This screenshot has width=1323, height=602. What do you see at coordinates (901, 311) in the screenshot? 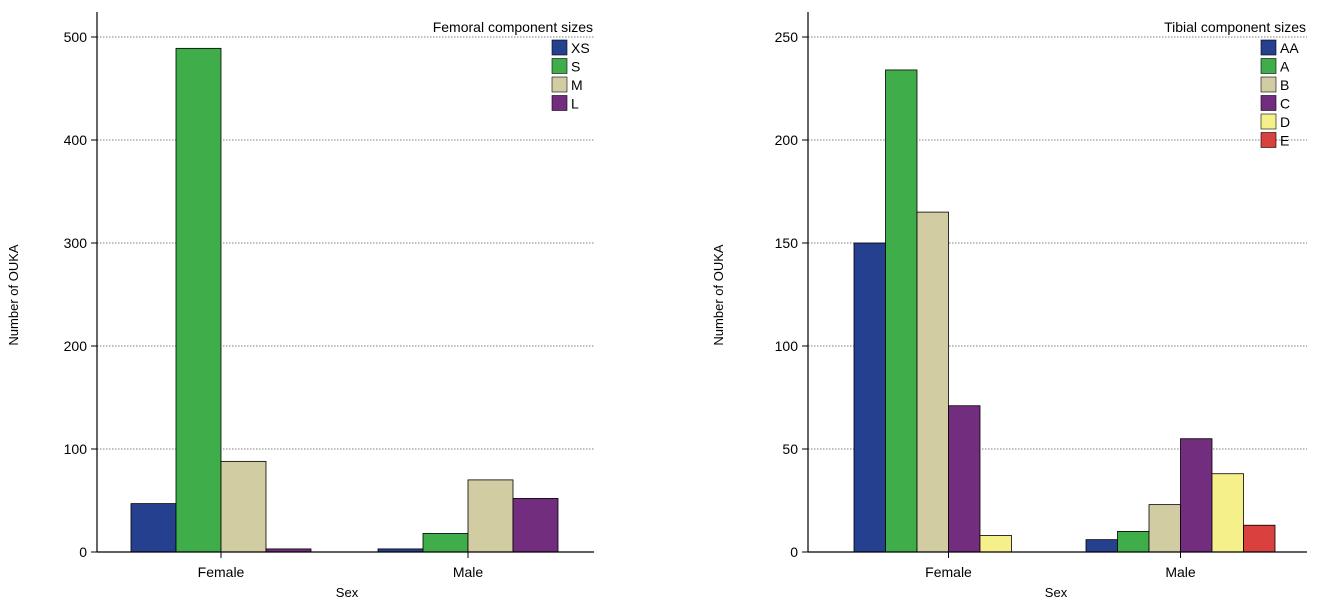
I see `bar-A-Female` at bounding box center [901, 311].